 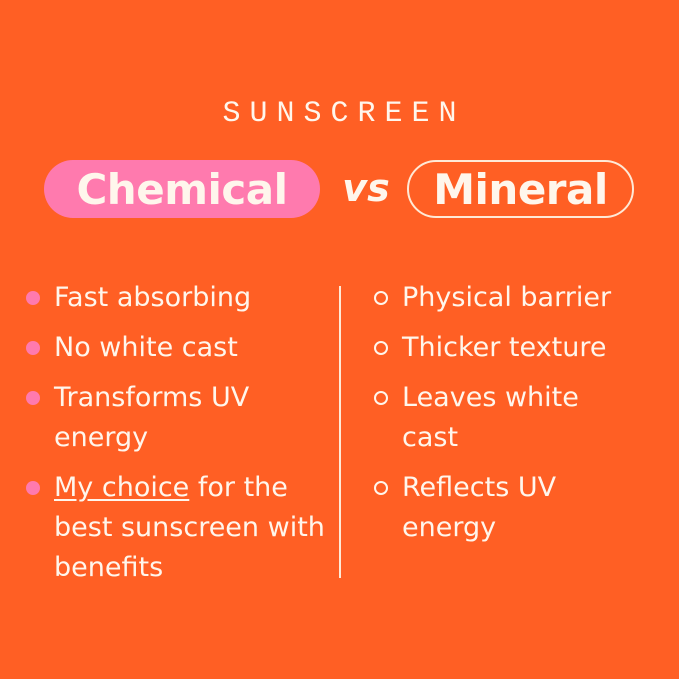 I want to click on item-text: Physical barrier, so click(x=507, y=297).